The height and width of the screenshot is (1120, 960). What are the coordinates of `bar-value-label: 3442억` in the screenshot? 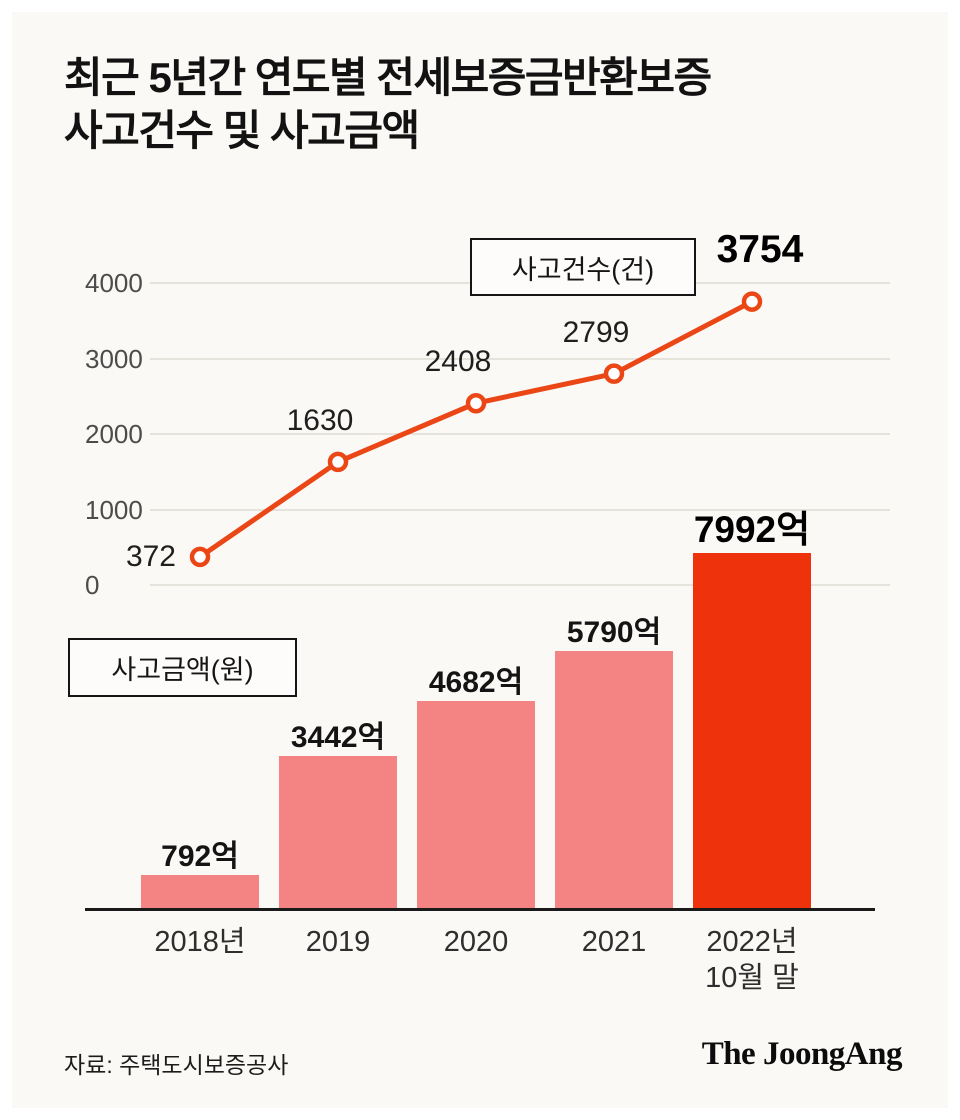 It's located at (338, 738).